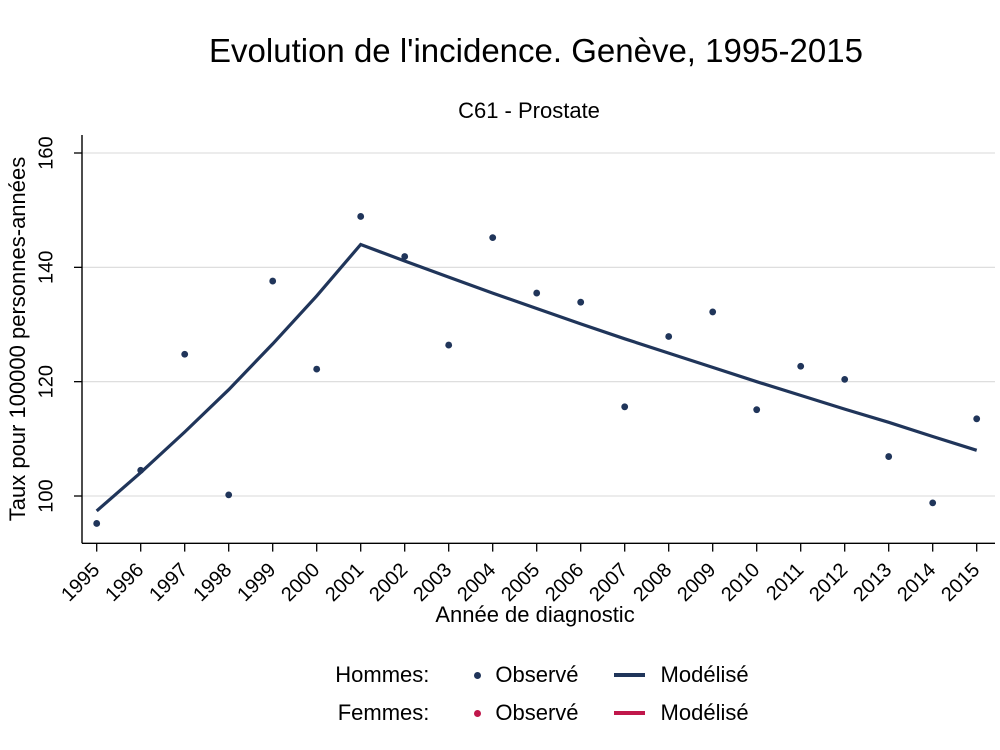  I want to click on observed-point-2007, so click(625, 407).